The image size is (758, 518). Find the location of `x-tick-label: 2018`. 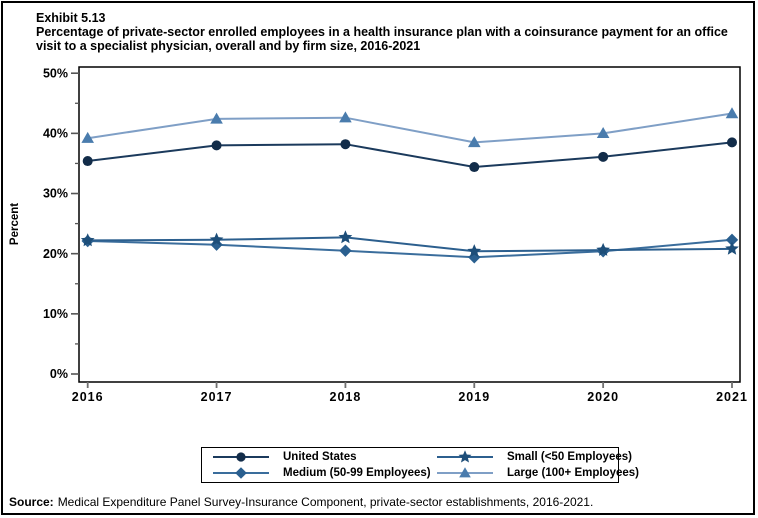

x-tick-label: 2018 is located at coordinates (346, 397).